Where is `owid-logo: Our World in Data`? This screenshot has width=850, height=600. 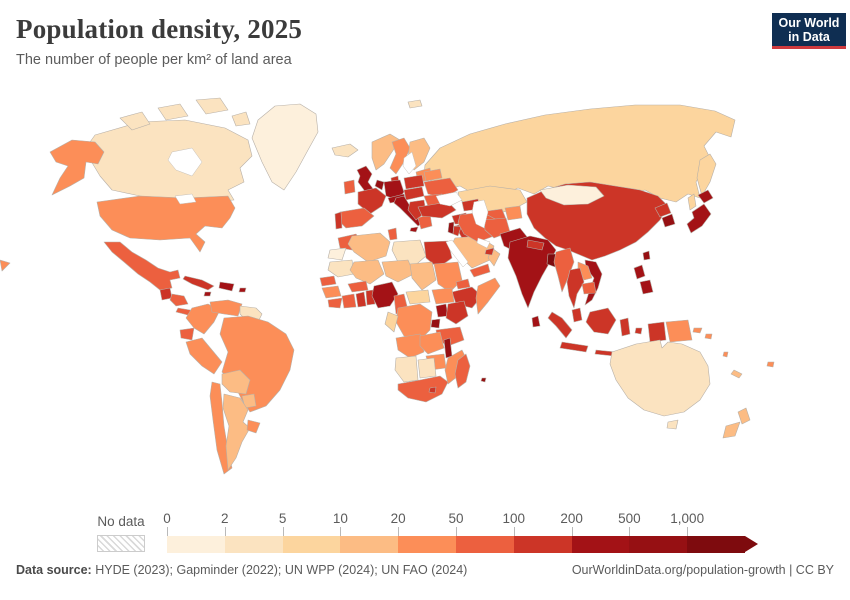 owid-logo: Our World in Data is located at coordinates (809, 31).